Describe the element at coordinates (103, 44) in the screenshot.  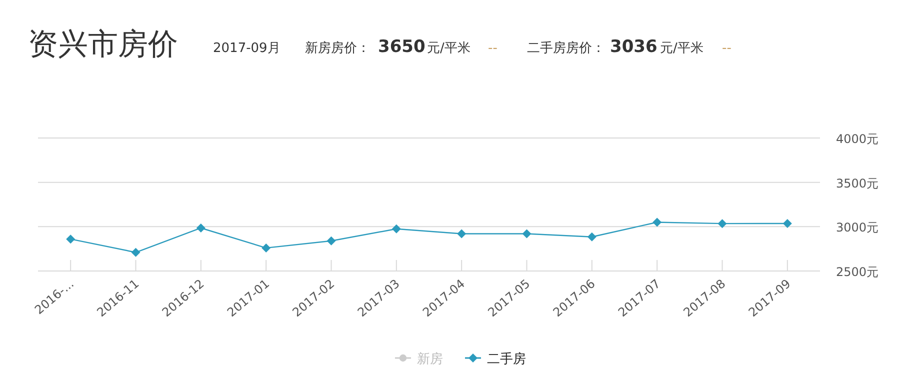
I see `chart-title: 资兴市房价` at that location.